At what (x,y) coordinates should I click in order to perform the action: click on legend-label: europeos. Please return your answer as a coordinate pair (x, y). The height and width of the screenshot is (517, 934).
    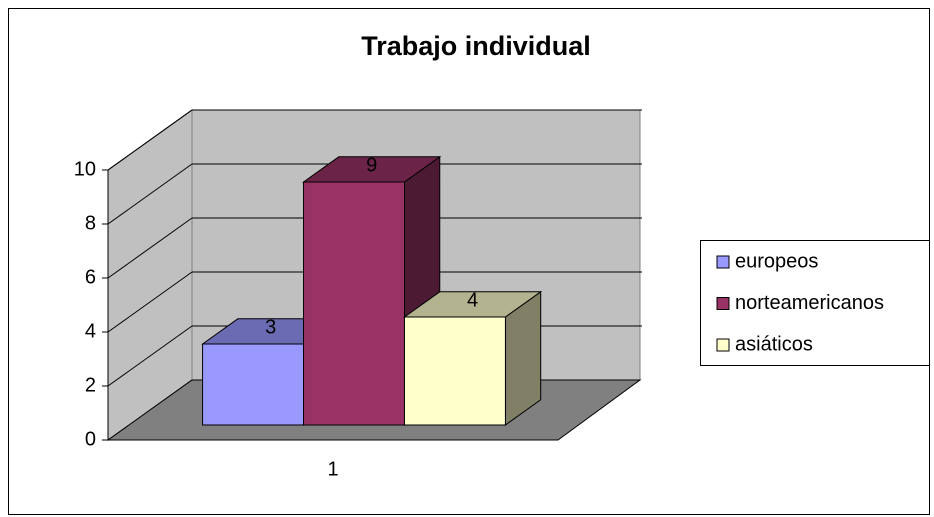
    Looking at the image, I should click on (776, 261).